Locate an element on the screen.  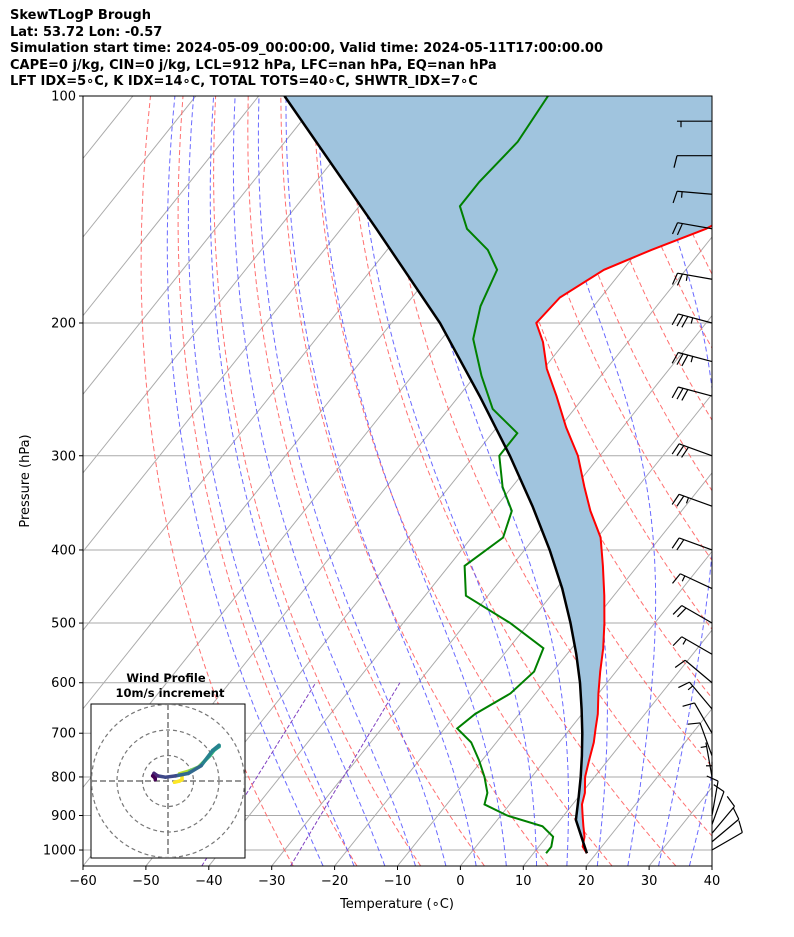
location-line: Lat: 53.72 Lon: -0.57 is located at coordinates (86, 32).